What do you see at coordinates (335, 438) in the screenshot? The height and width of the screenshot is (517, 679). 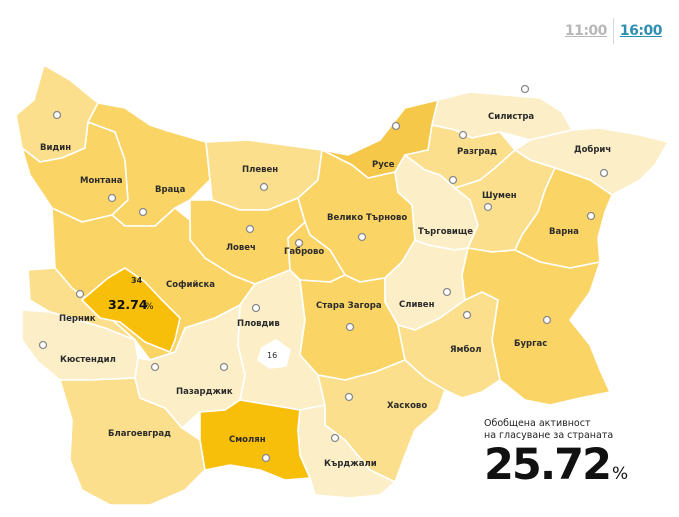 I see `city-dot-kardzhali` at bounding box center [335, 438].